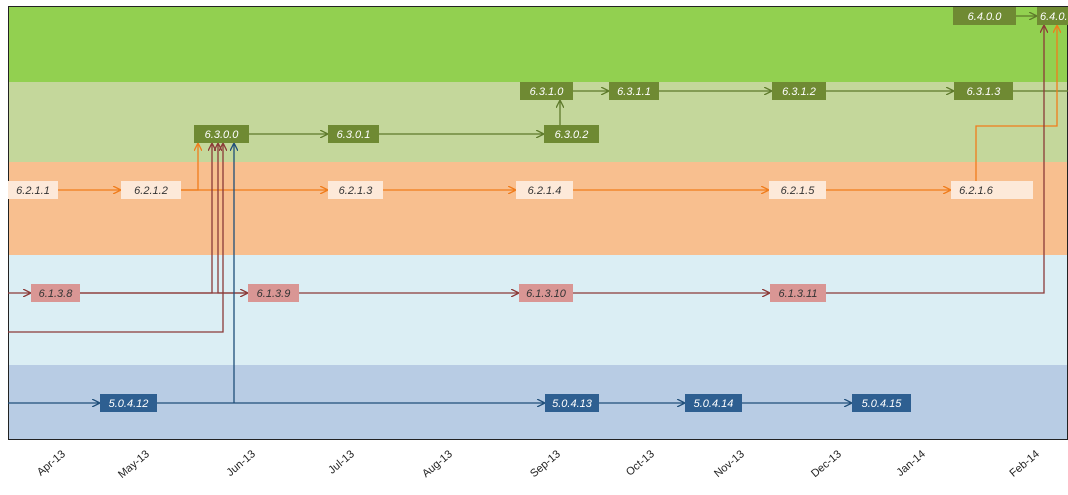 The width and height of the screenshot is (1068, 495). I want to click on svg-text: 6.4.0.0, so click(985, 17).